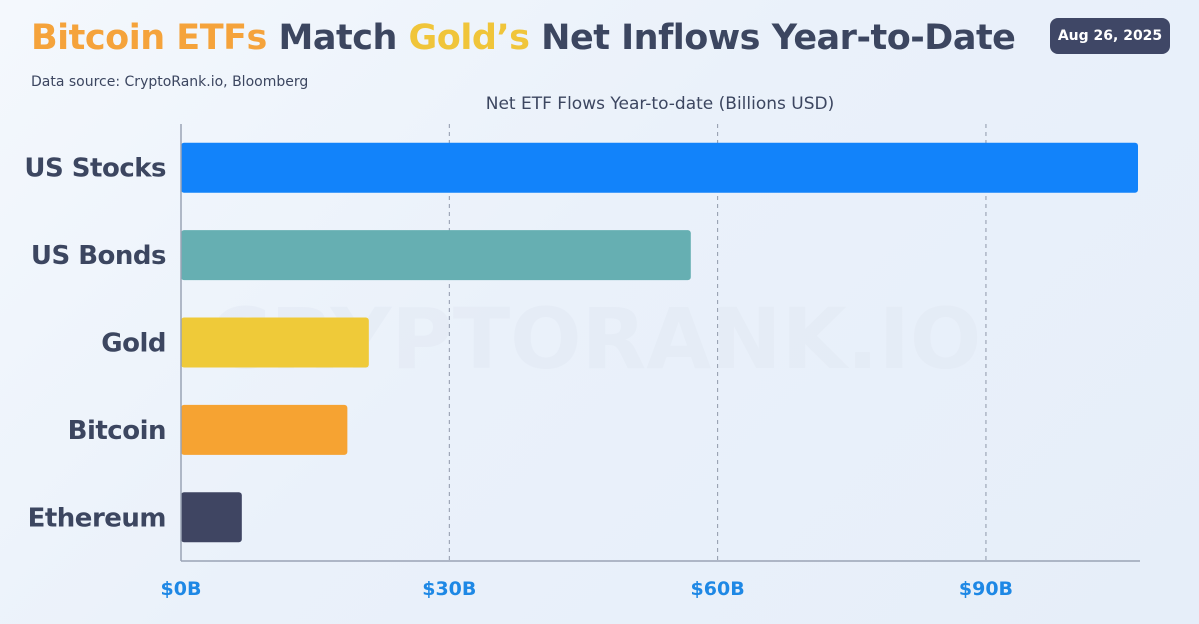 This screenshot has height=624, width=1199. Describe the element at coordinates (718, 589) in the screenshot. I see `x-tick-label: $60B` at that location.